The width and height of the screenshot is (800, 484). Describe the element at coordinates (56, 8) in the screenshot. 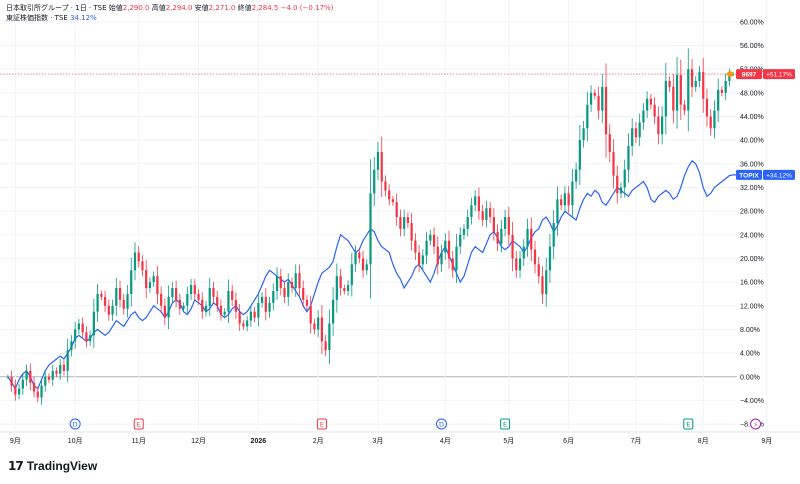

I see `legend-main-name: 日本取引所グループ · 1日 · TSE` at that location.